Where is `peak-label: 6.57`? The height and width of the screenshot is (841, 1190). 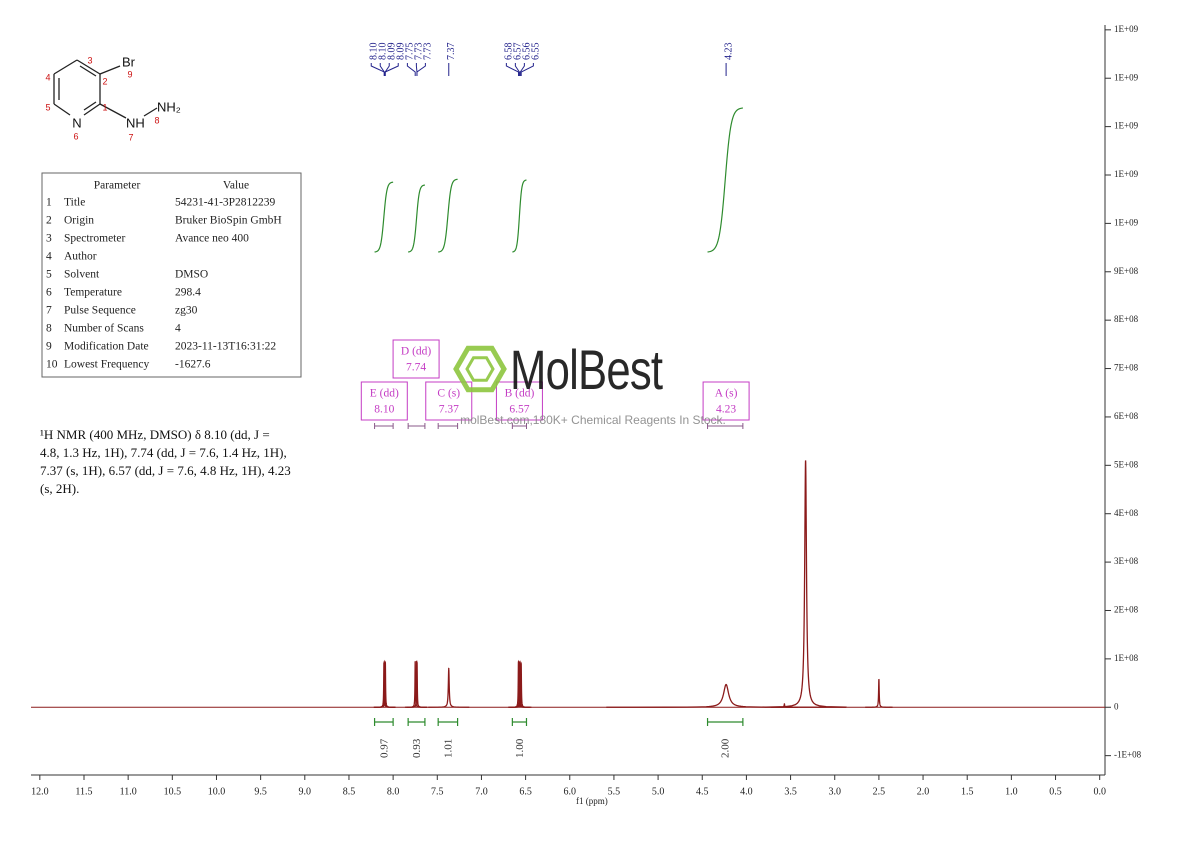
peak-label: 6.57 is located at coordinates (518, 52).